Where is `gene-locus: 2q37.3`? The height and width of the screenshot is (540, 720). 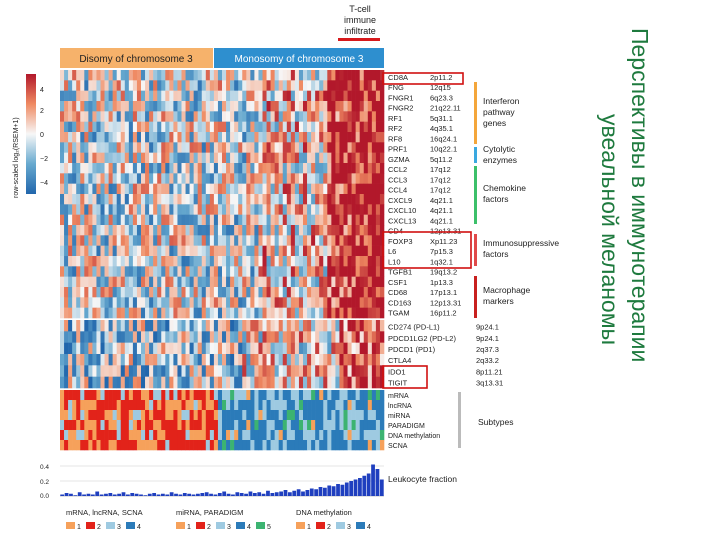
gene-locus: 2q37.3 is located at coordinates (487, 349).